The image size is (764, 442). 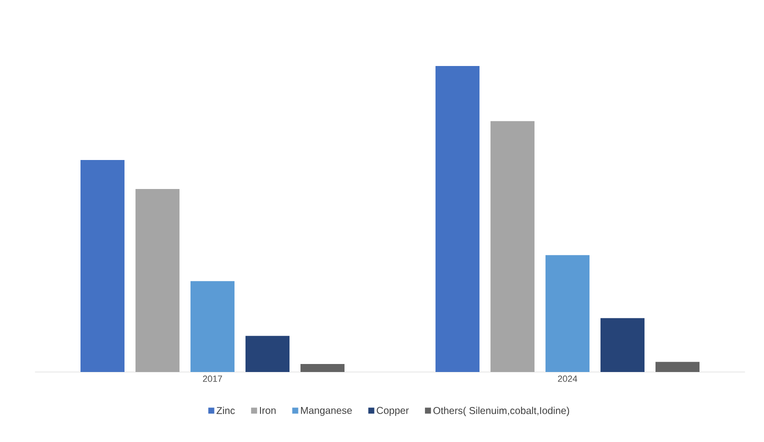 What do you see at coordinates (268, 410) in the screenshot?
I see `legend-label: Iron` at bounding box center [268, 410].